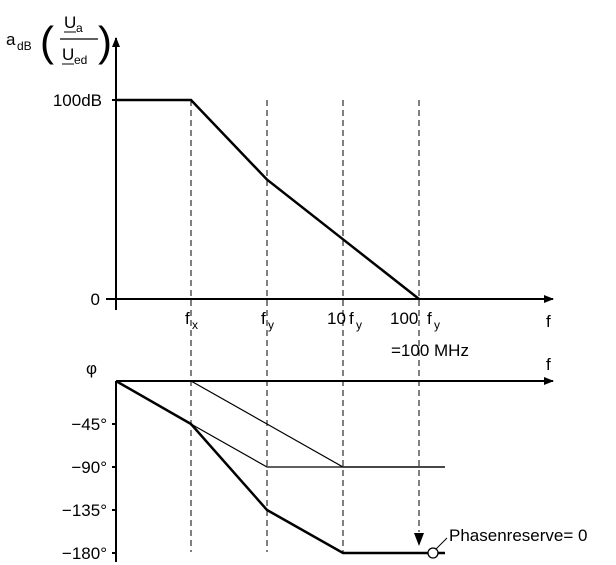  I want to click on x-tick-10fy-main: f, so click(351, 318).